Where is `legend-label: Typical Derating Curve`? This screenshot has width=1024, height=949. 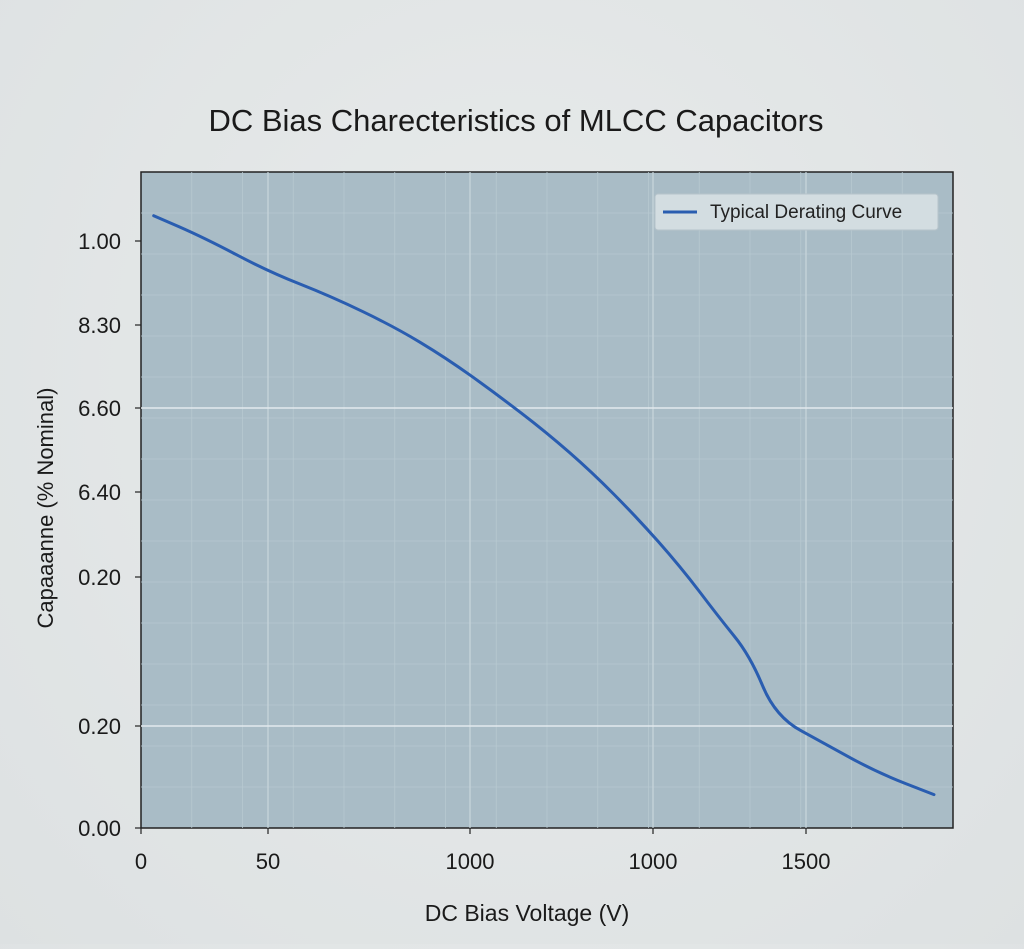 legend-label: Typical Derating Curve is located at coordinates (806, 212).